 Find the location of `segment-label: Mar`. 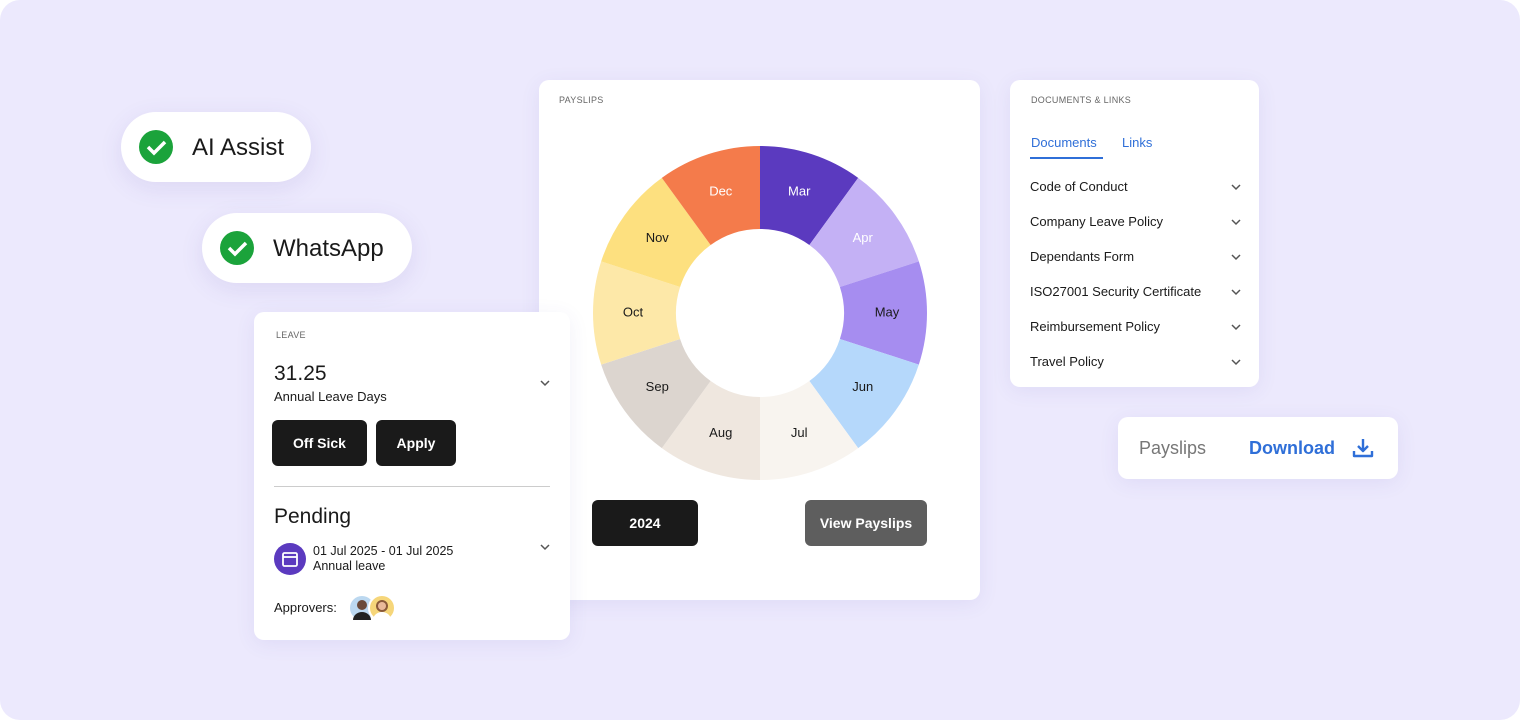

segment-label: Mar is located at coordinates (799, 191).